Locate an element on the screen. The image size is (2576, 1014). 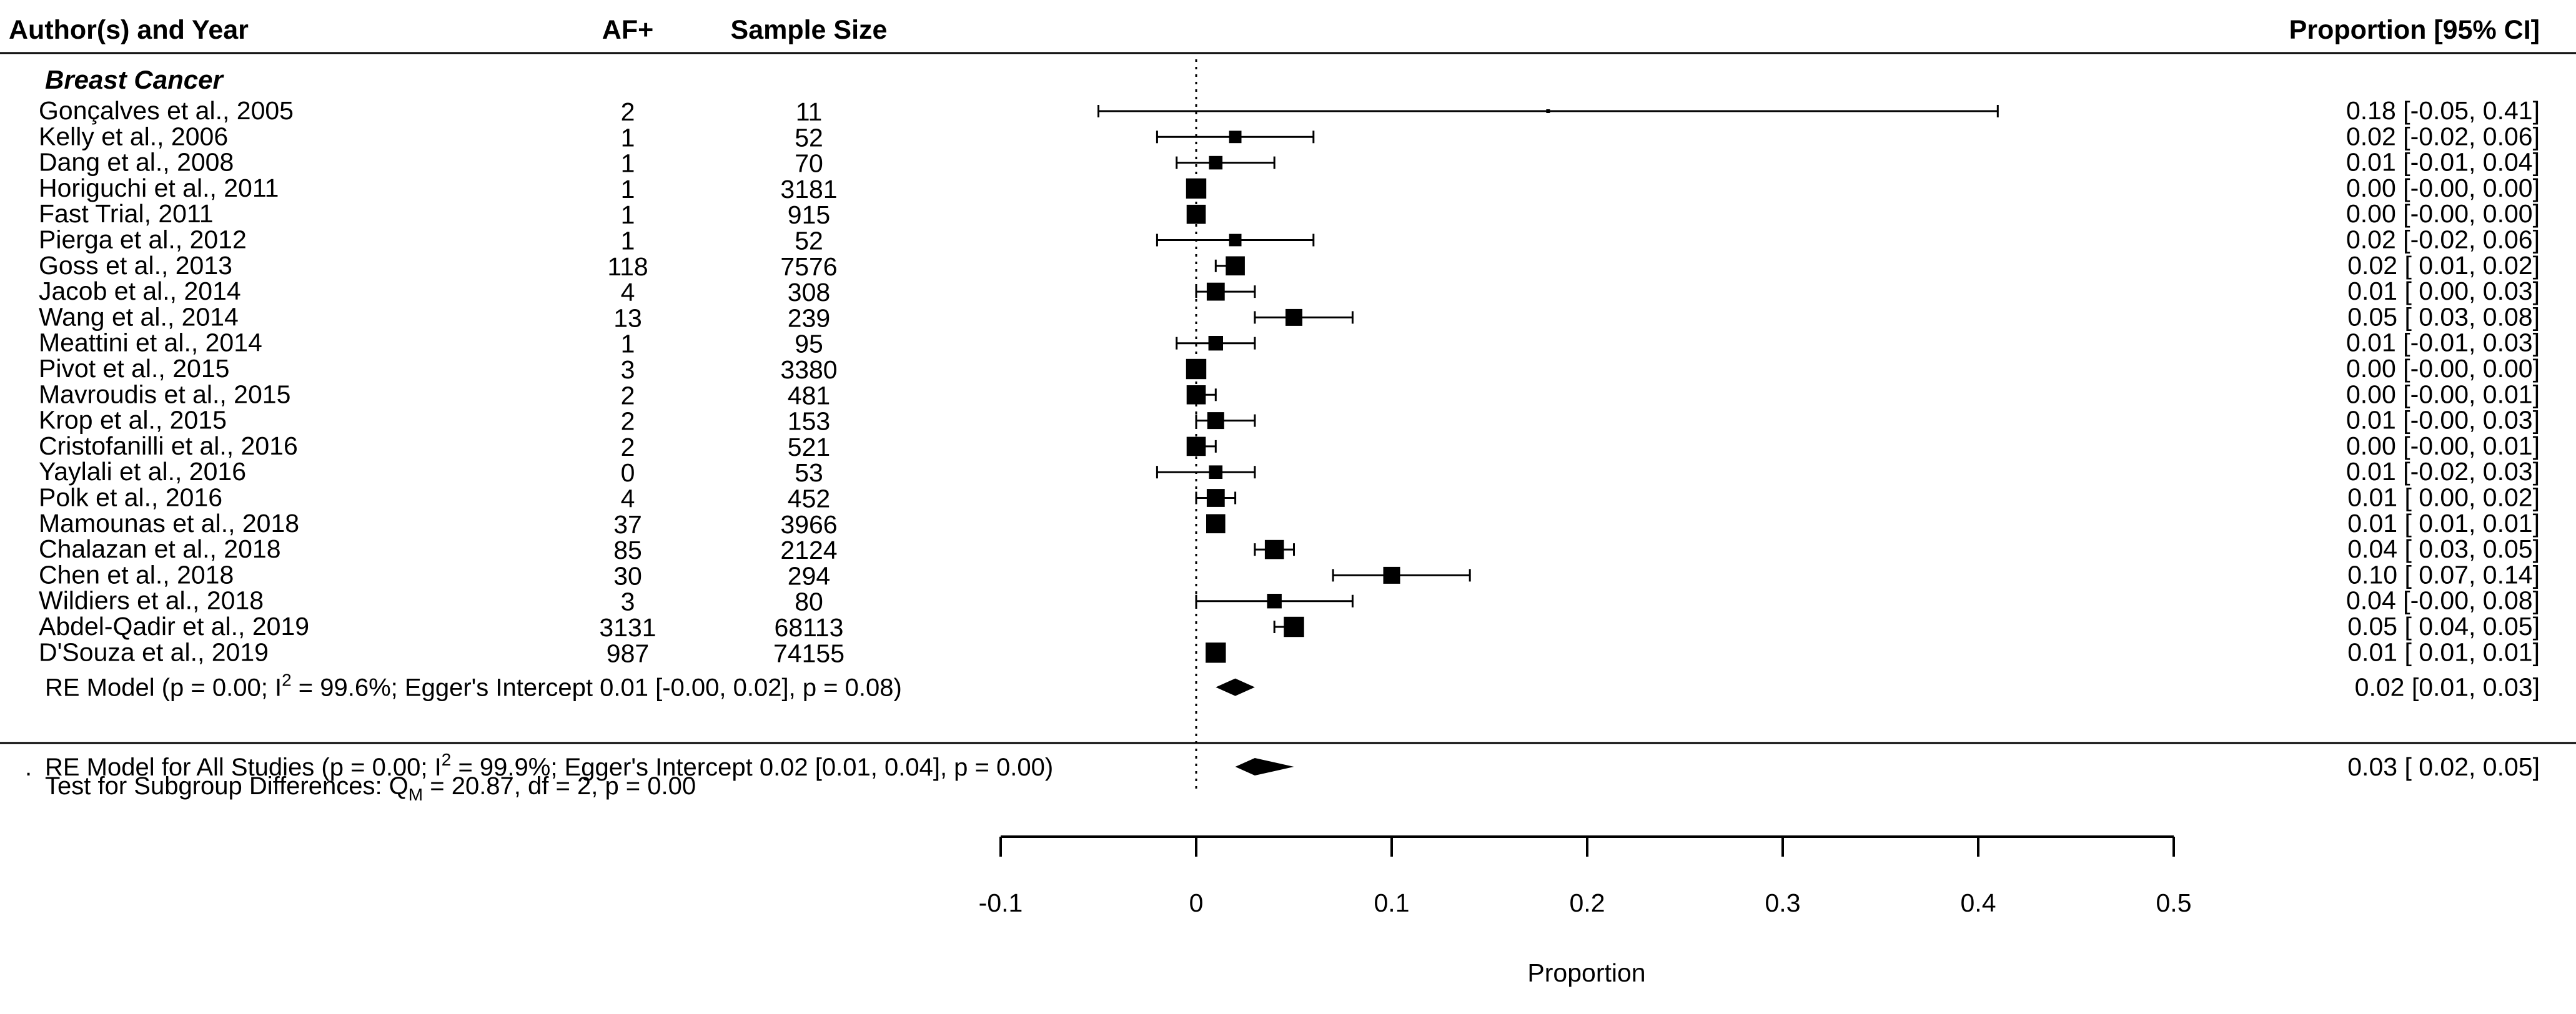
x-tick-label: -0.1 is located at coordinates (1001, 902).